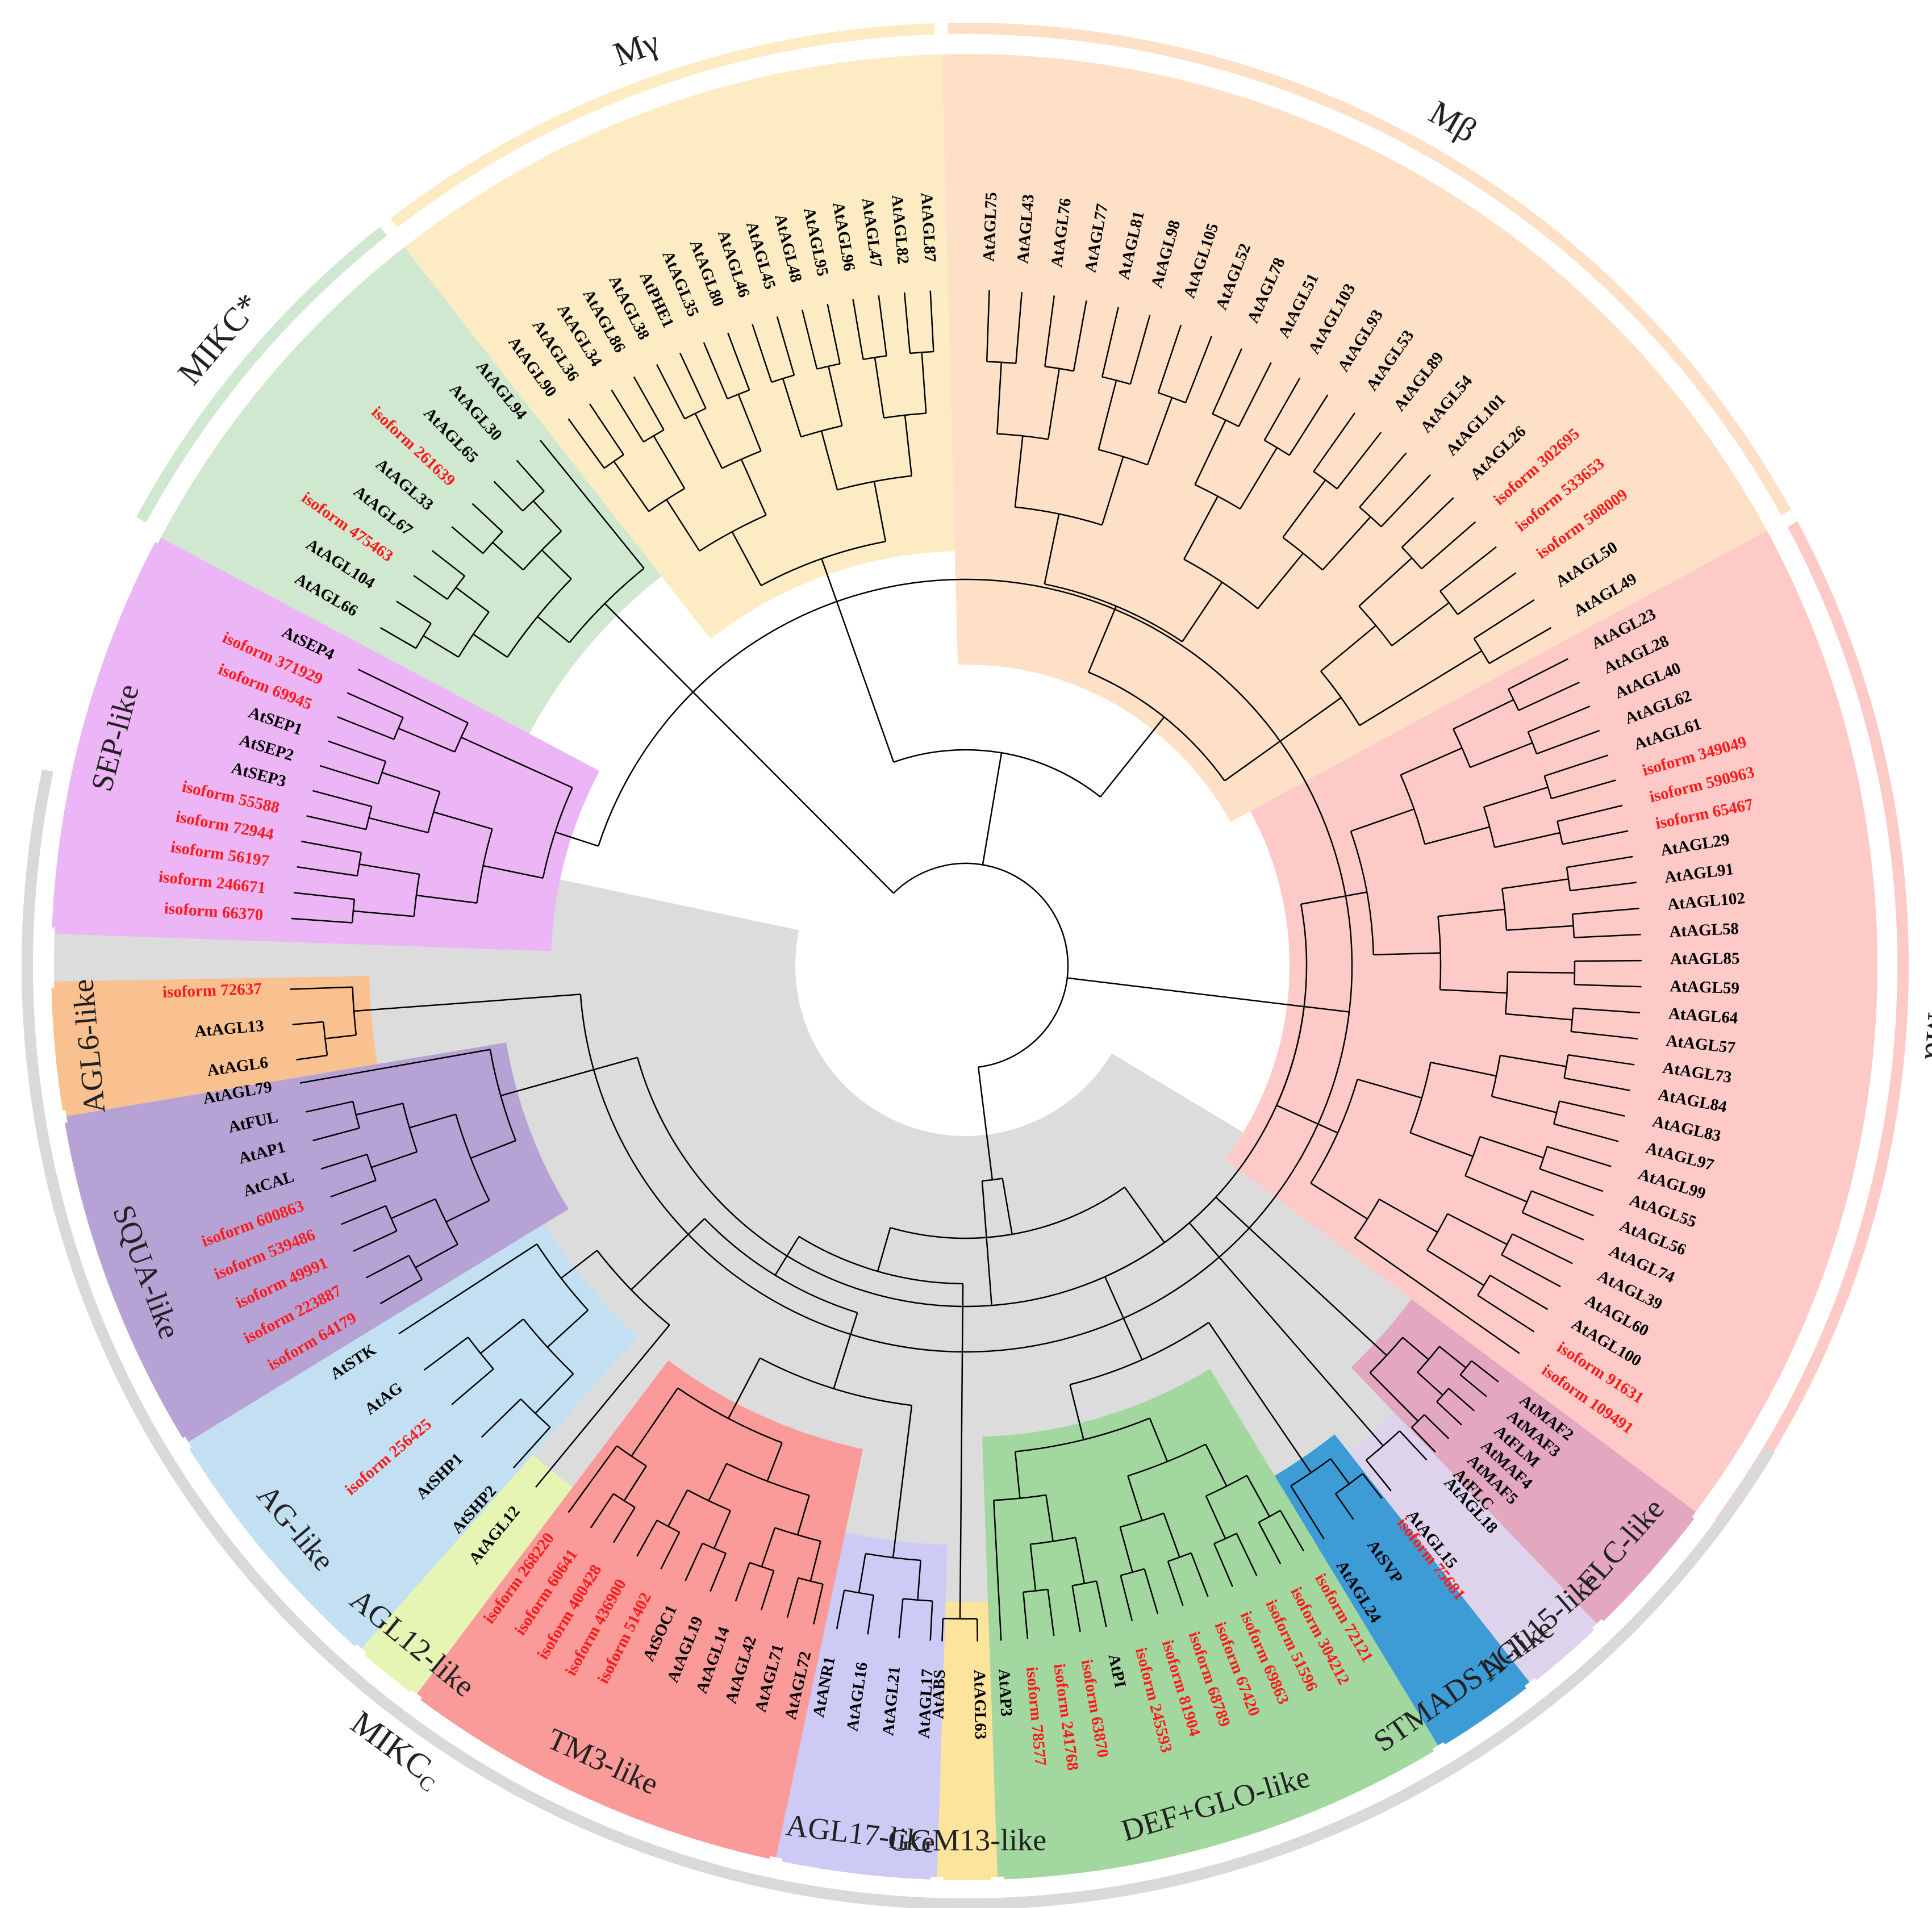  Describe the element at coordinates (1142, 1520) in the screenshot. I see `branch-arc-def-glo-like` at that location.